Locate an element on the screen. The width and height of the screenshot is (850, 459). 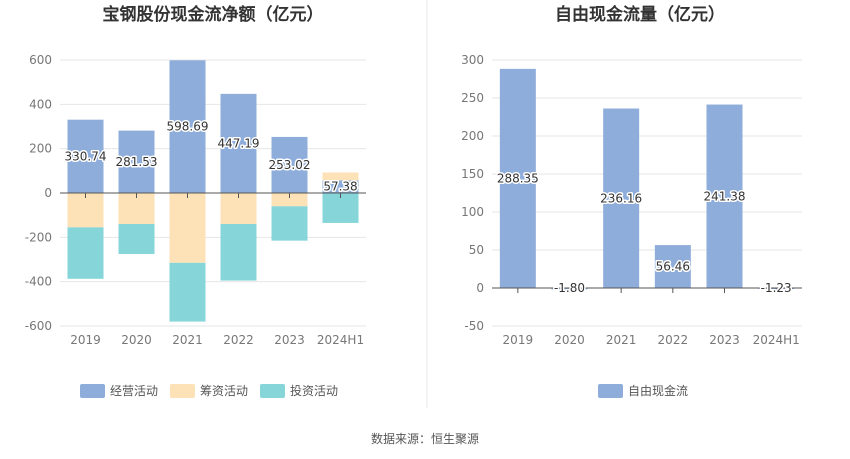
data-label: 56.46 is located at coordinates (673, 267).